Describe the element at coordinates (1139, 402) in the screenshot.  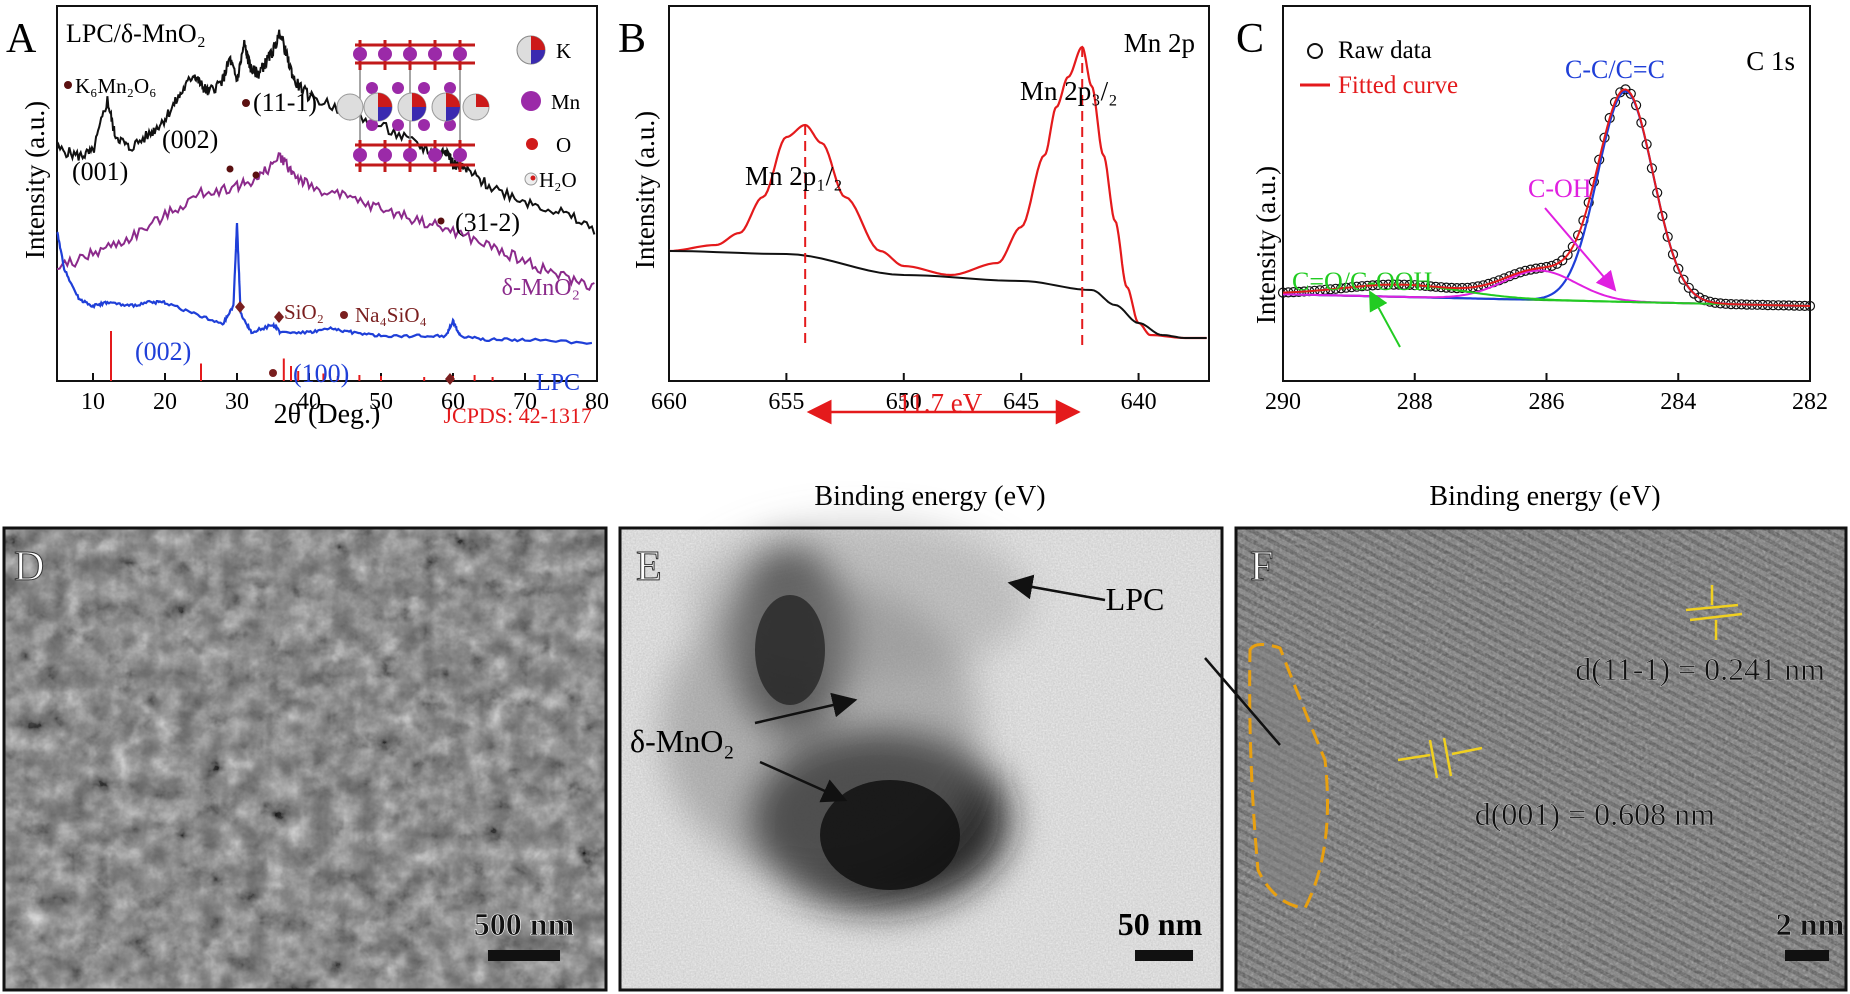
I see `xtick-label: 640` at that location.